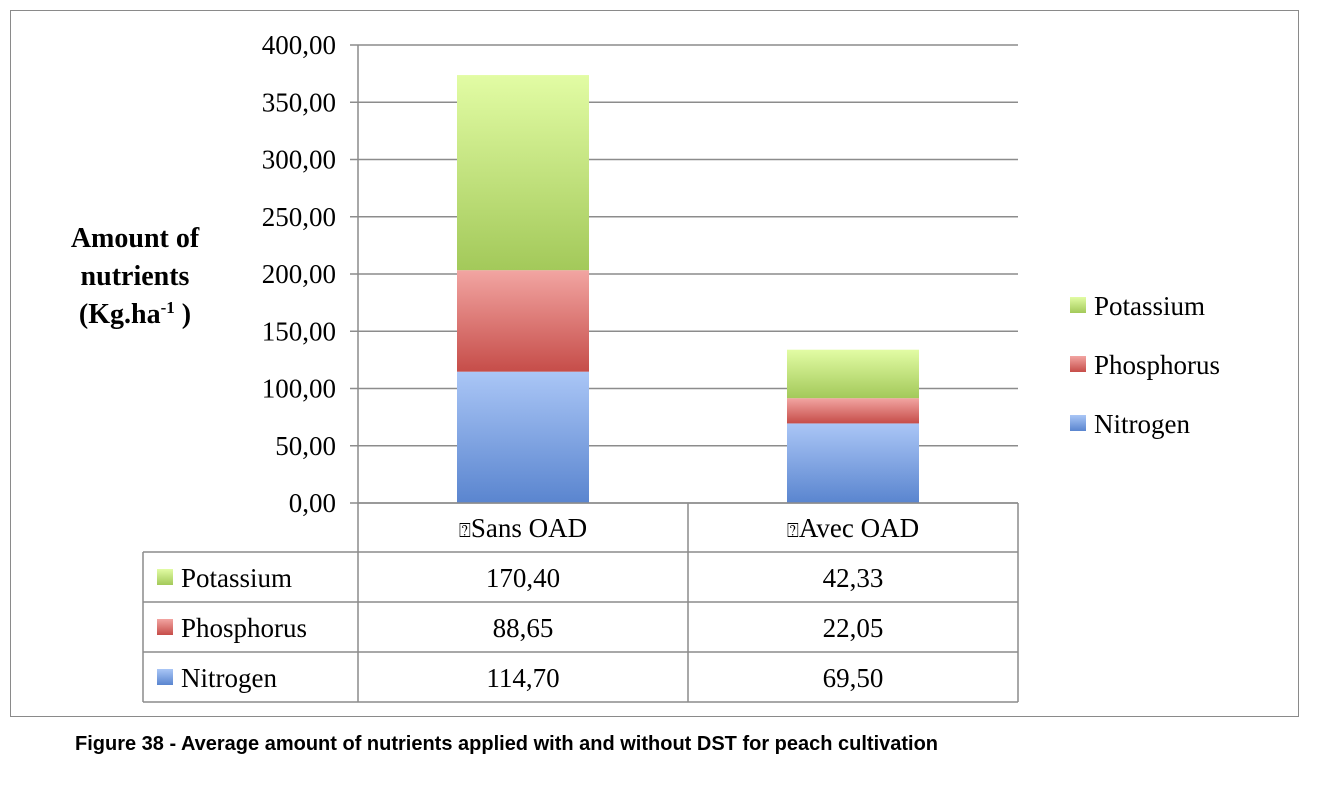 The height and width of the screenshot is (802, 1322). I want to click on category-label: ⍰Sans OAD, so click(523, 528).